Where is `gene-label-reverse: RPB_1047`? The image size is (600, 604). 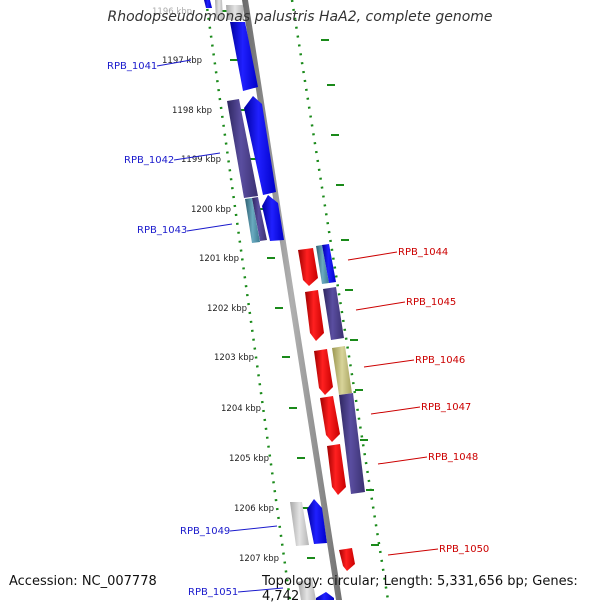 gene-label-reverse: RPB_1047 is located at coordinates (446, 407).